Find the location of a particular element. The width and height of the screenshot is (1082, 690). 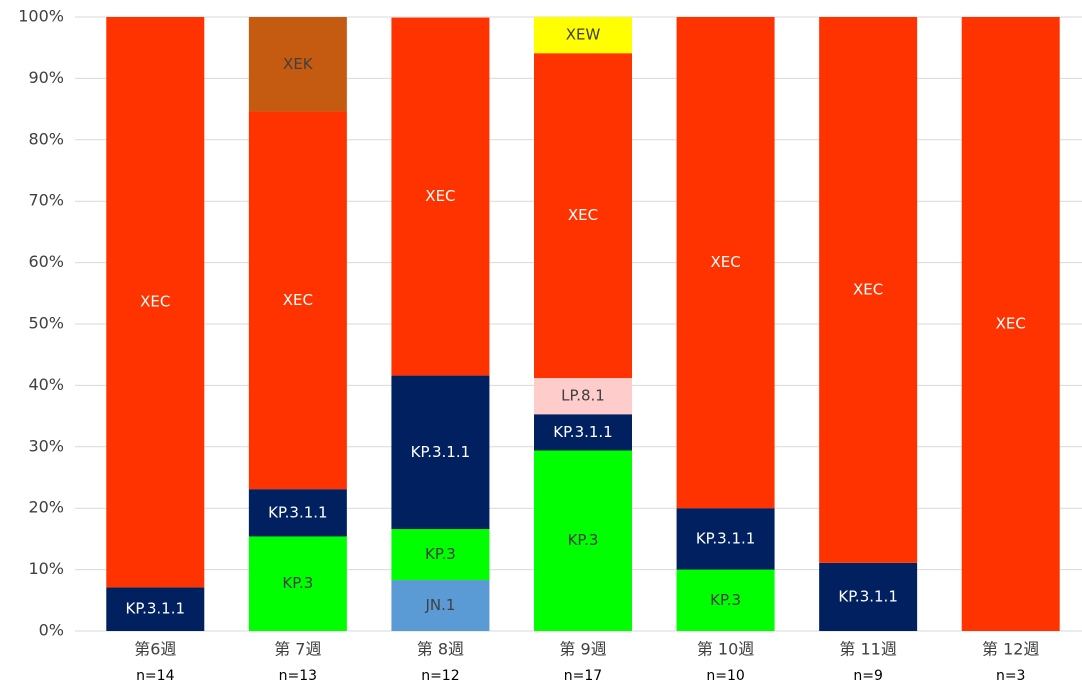

y-tick-label: 50% is located at coordinates (46, 323).